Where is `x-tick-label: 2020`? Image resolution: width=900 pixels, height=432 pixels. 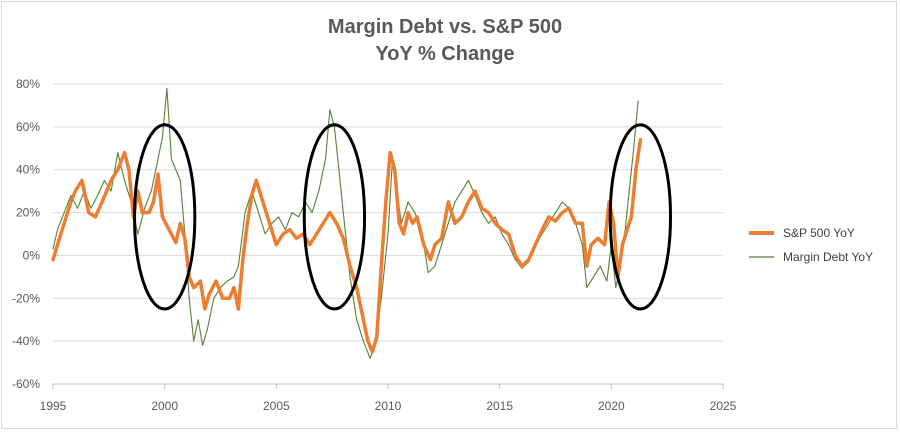 x-tick-label: 2020 is located at coordinates (611, 406).